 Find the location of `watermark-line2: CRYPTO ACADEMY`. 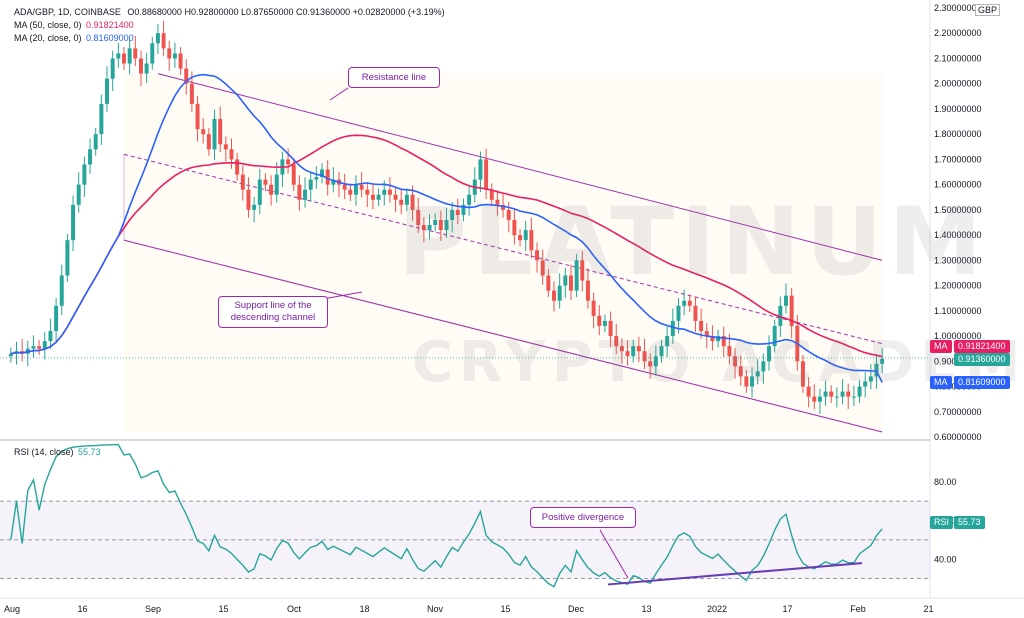

watermark-line2: CRYPTO ACADEMY is located at coordinates (718, 362).